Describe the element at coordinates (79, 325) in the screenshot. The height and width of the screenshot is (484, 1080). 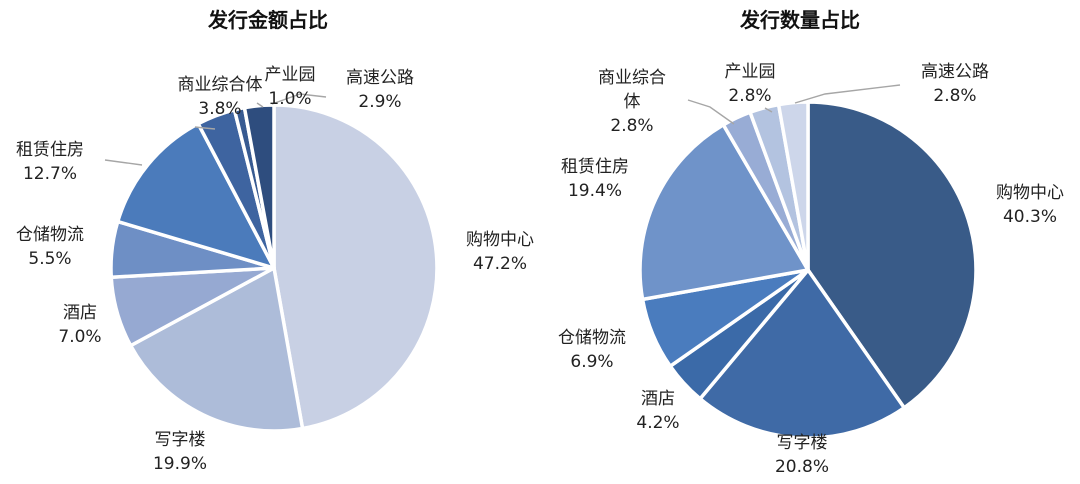
I see `amount-slice-label-2: 酒店 7.0%` at that location.